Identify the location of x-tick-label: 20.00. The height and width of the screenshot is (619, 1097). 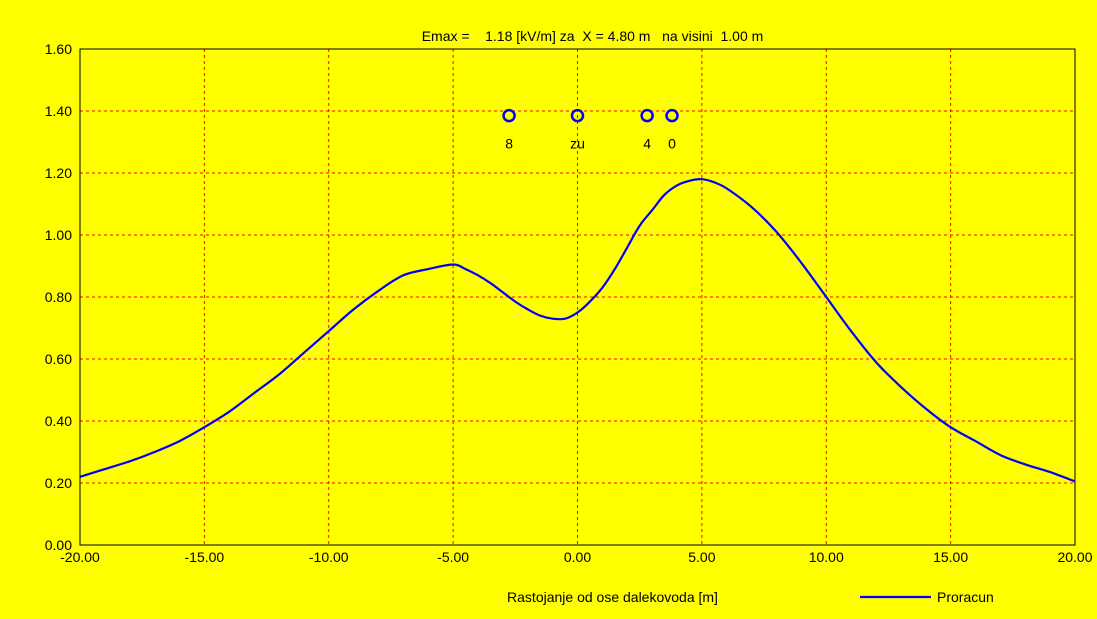
(1074, 557).